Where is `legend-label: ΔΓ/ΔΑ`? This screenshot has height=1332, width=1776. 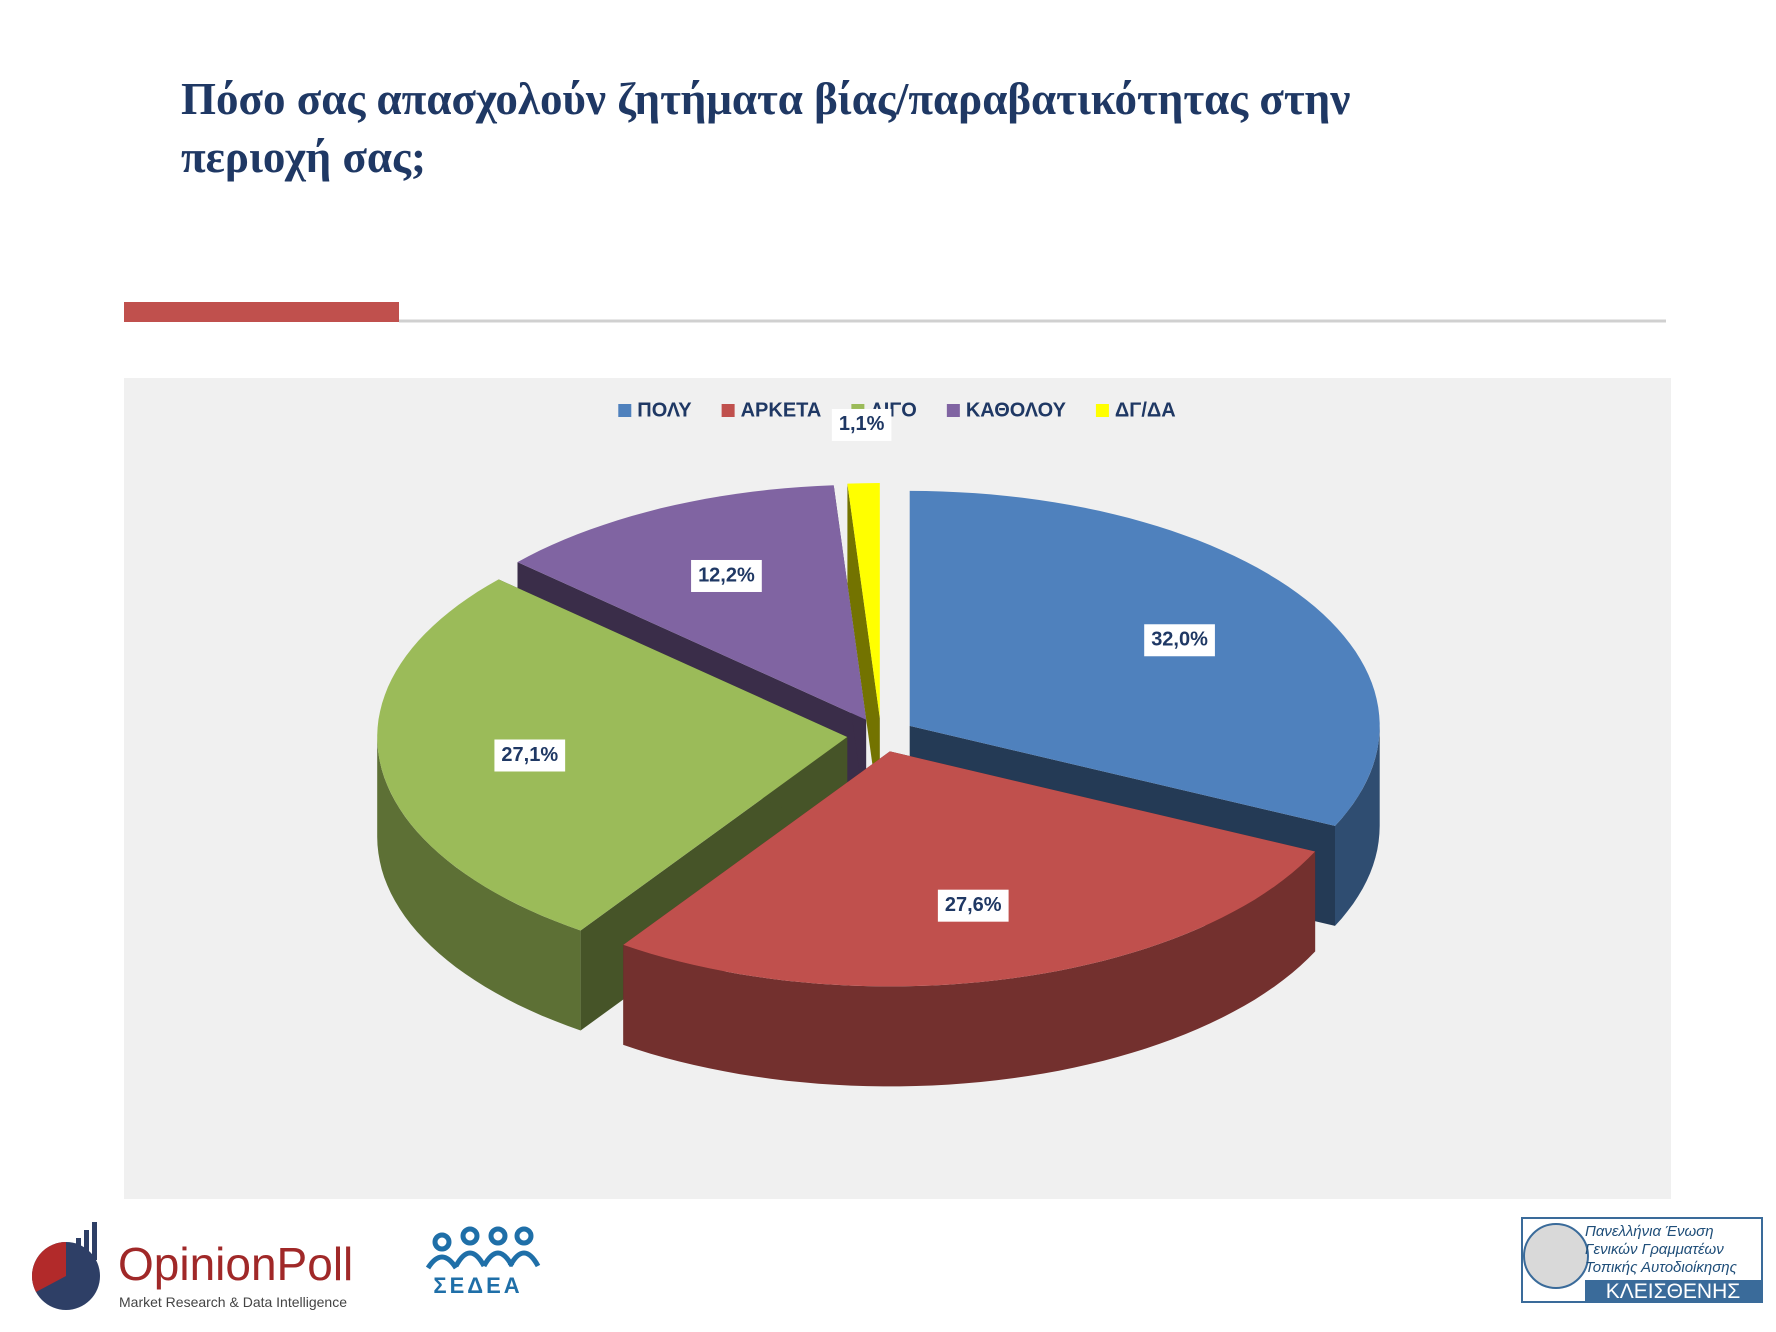
legend-label: ΔΓ/ΔΑ is located at coordinates (1145, 410).